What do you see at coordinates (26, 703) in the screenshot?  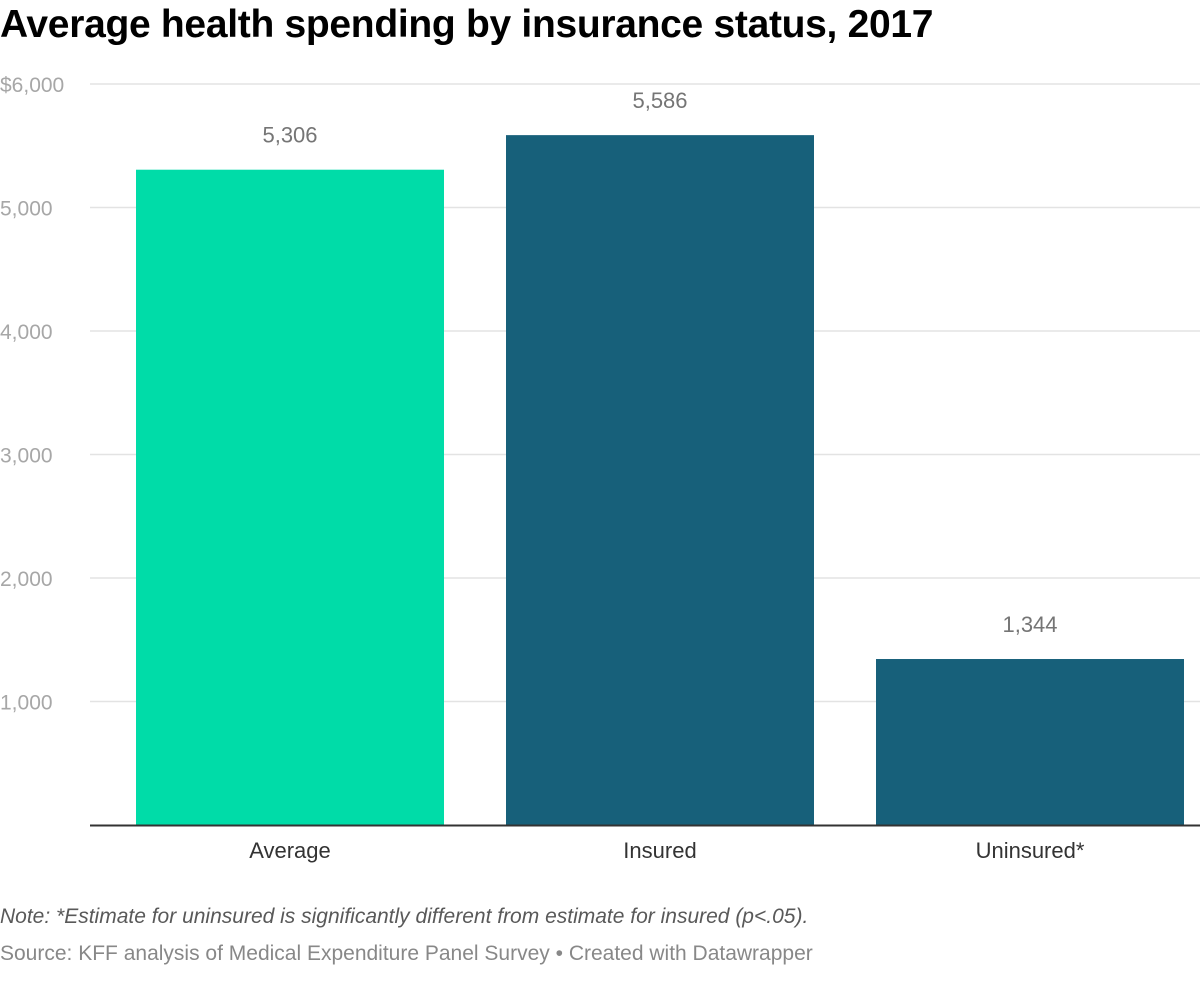 I see `y-tick-label: 1,000` at bounding box center [26, 703].